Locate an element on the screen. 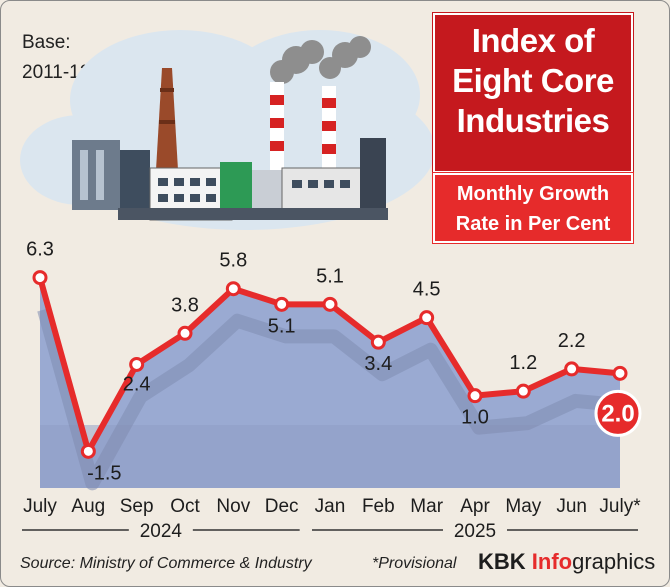 Image resolution: width=670 pixels, height=587 pixels. x-tick-label: July is located at coordinates (40, 506).